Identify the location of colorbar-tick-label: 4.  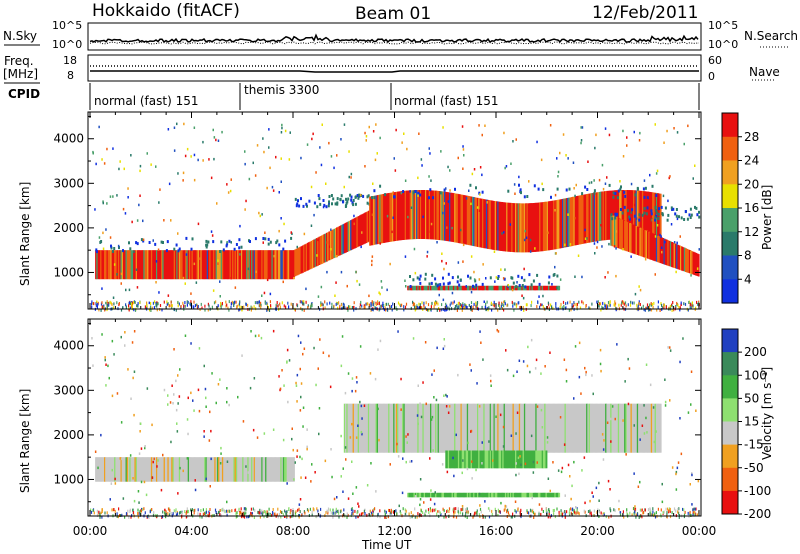
(748, 279).